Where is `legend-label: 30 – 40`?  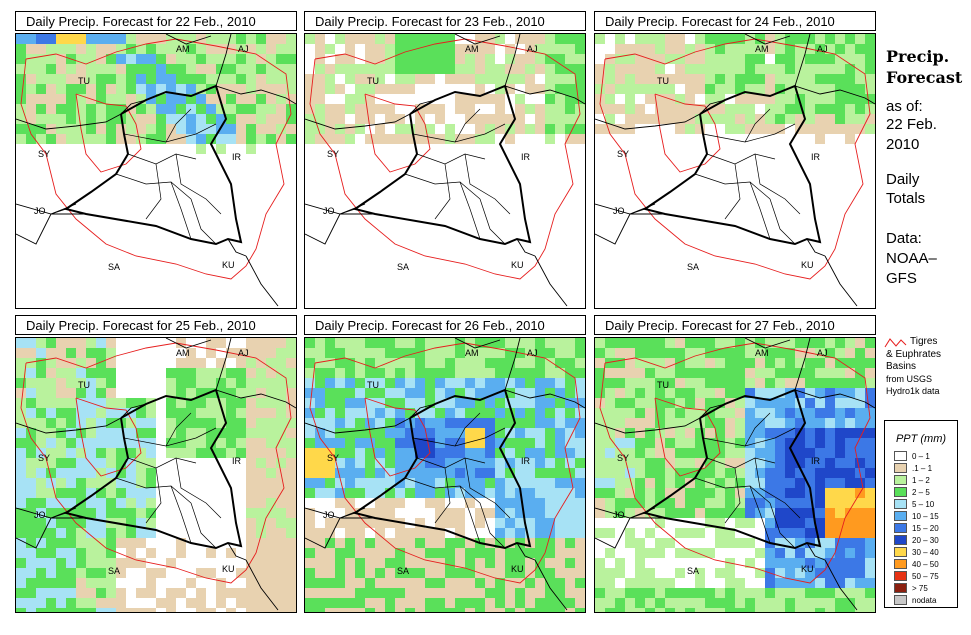 legend-label: 30 – 40 is located at coordinates (925, 552).